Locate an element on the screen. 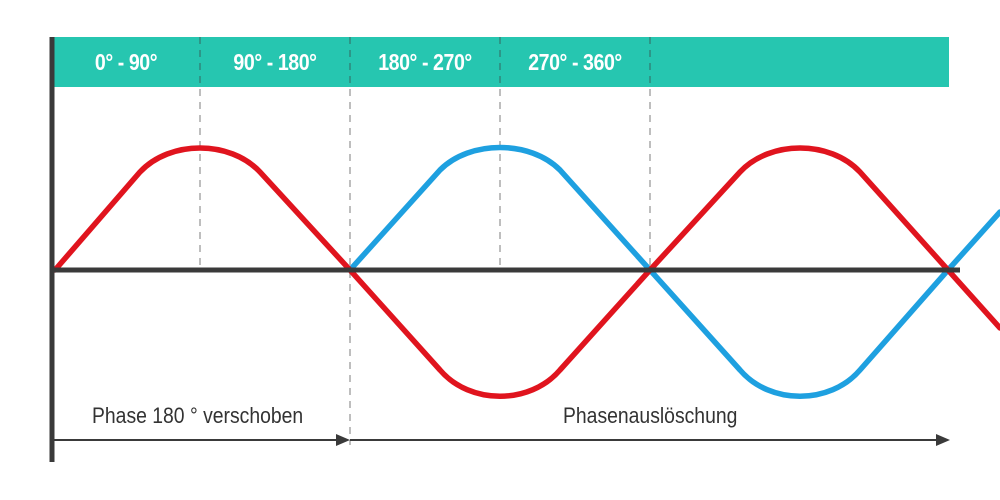 This screenshot has width=1000, height=500. arrow-right is located at coordinates (650, 440).